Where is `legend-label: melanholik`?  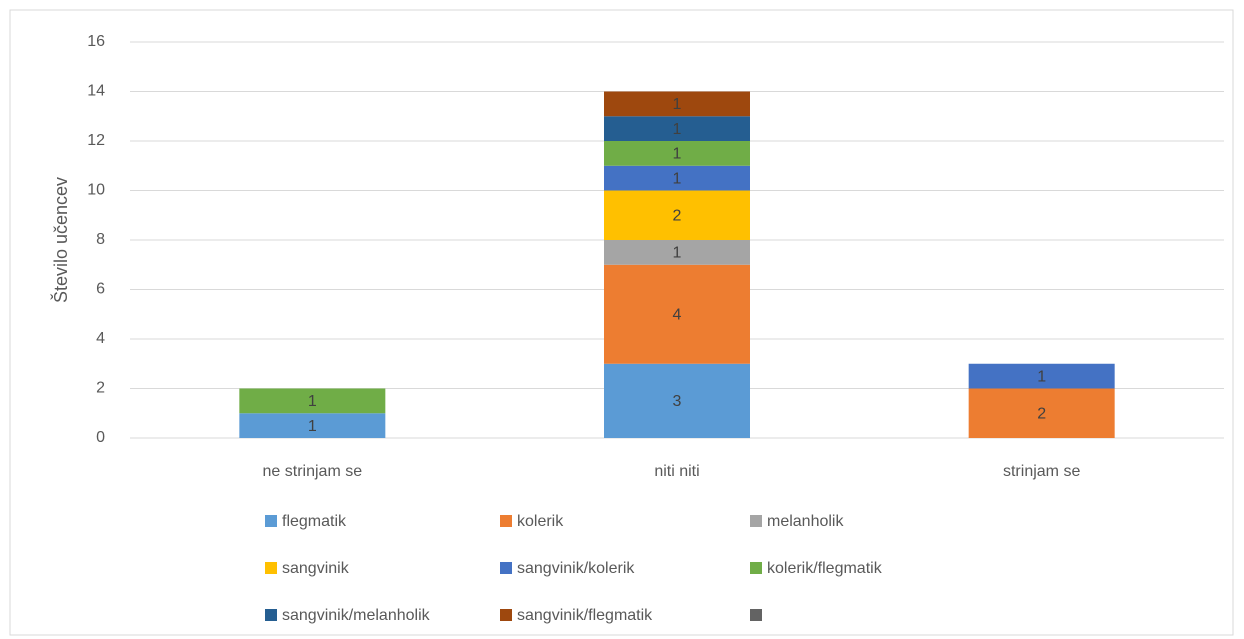
legend-label: melanholik is located at coordinates (805, 521).